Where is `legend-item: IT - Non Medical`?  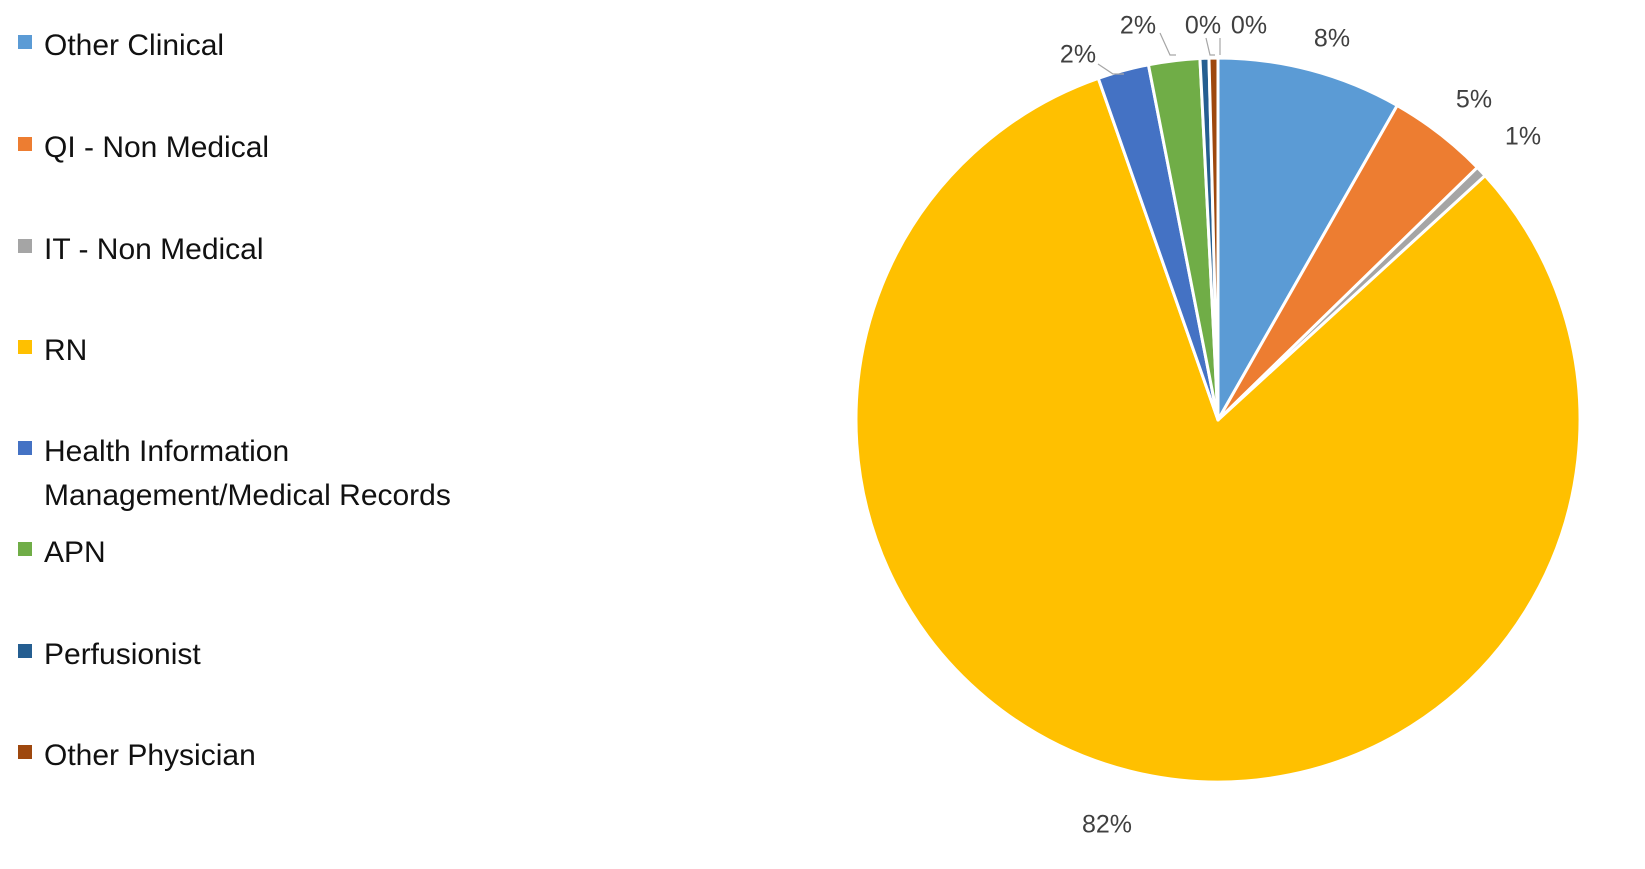
legend-item: IT - Non Medical is located at coordinates (271, 250).